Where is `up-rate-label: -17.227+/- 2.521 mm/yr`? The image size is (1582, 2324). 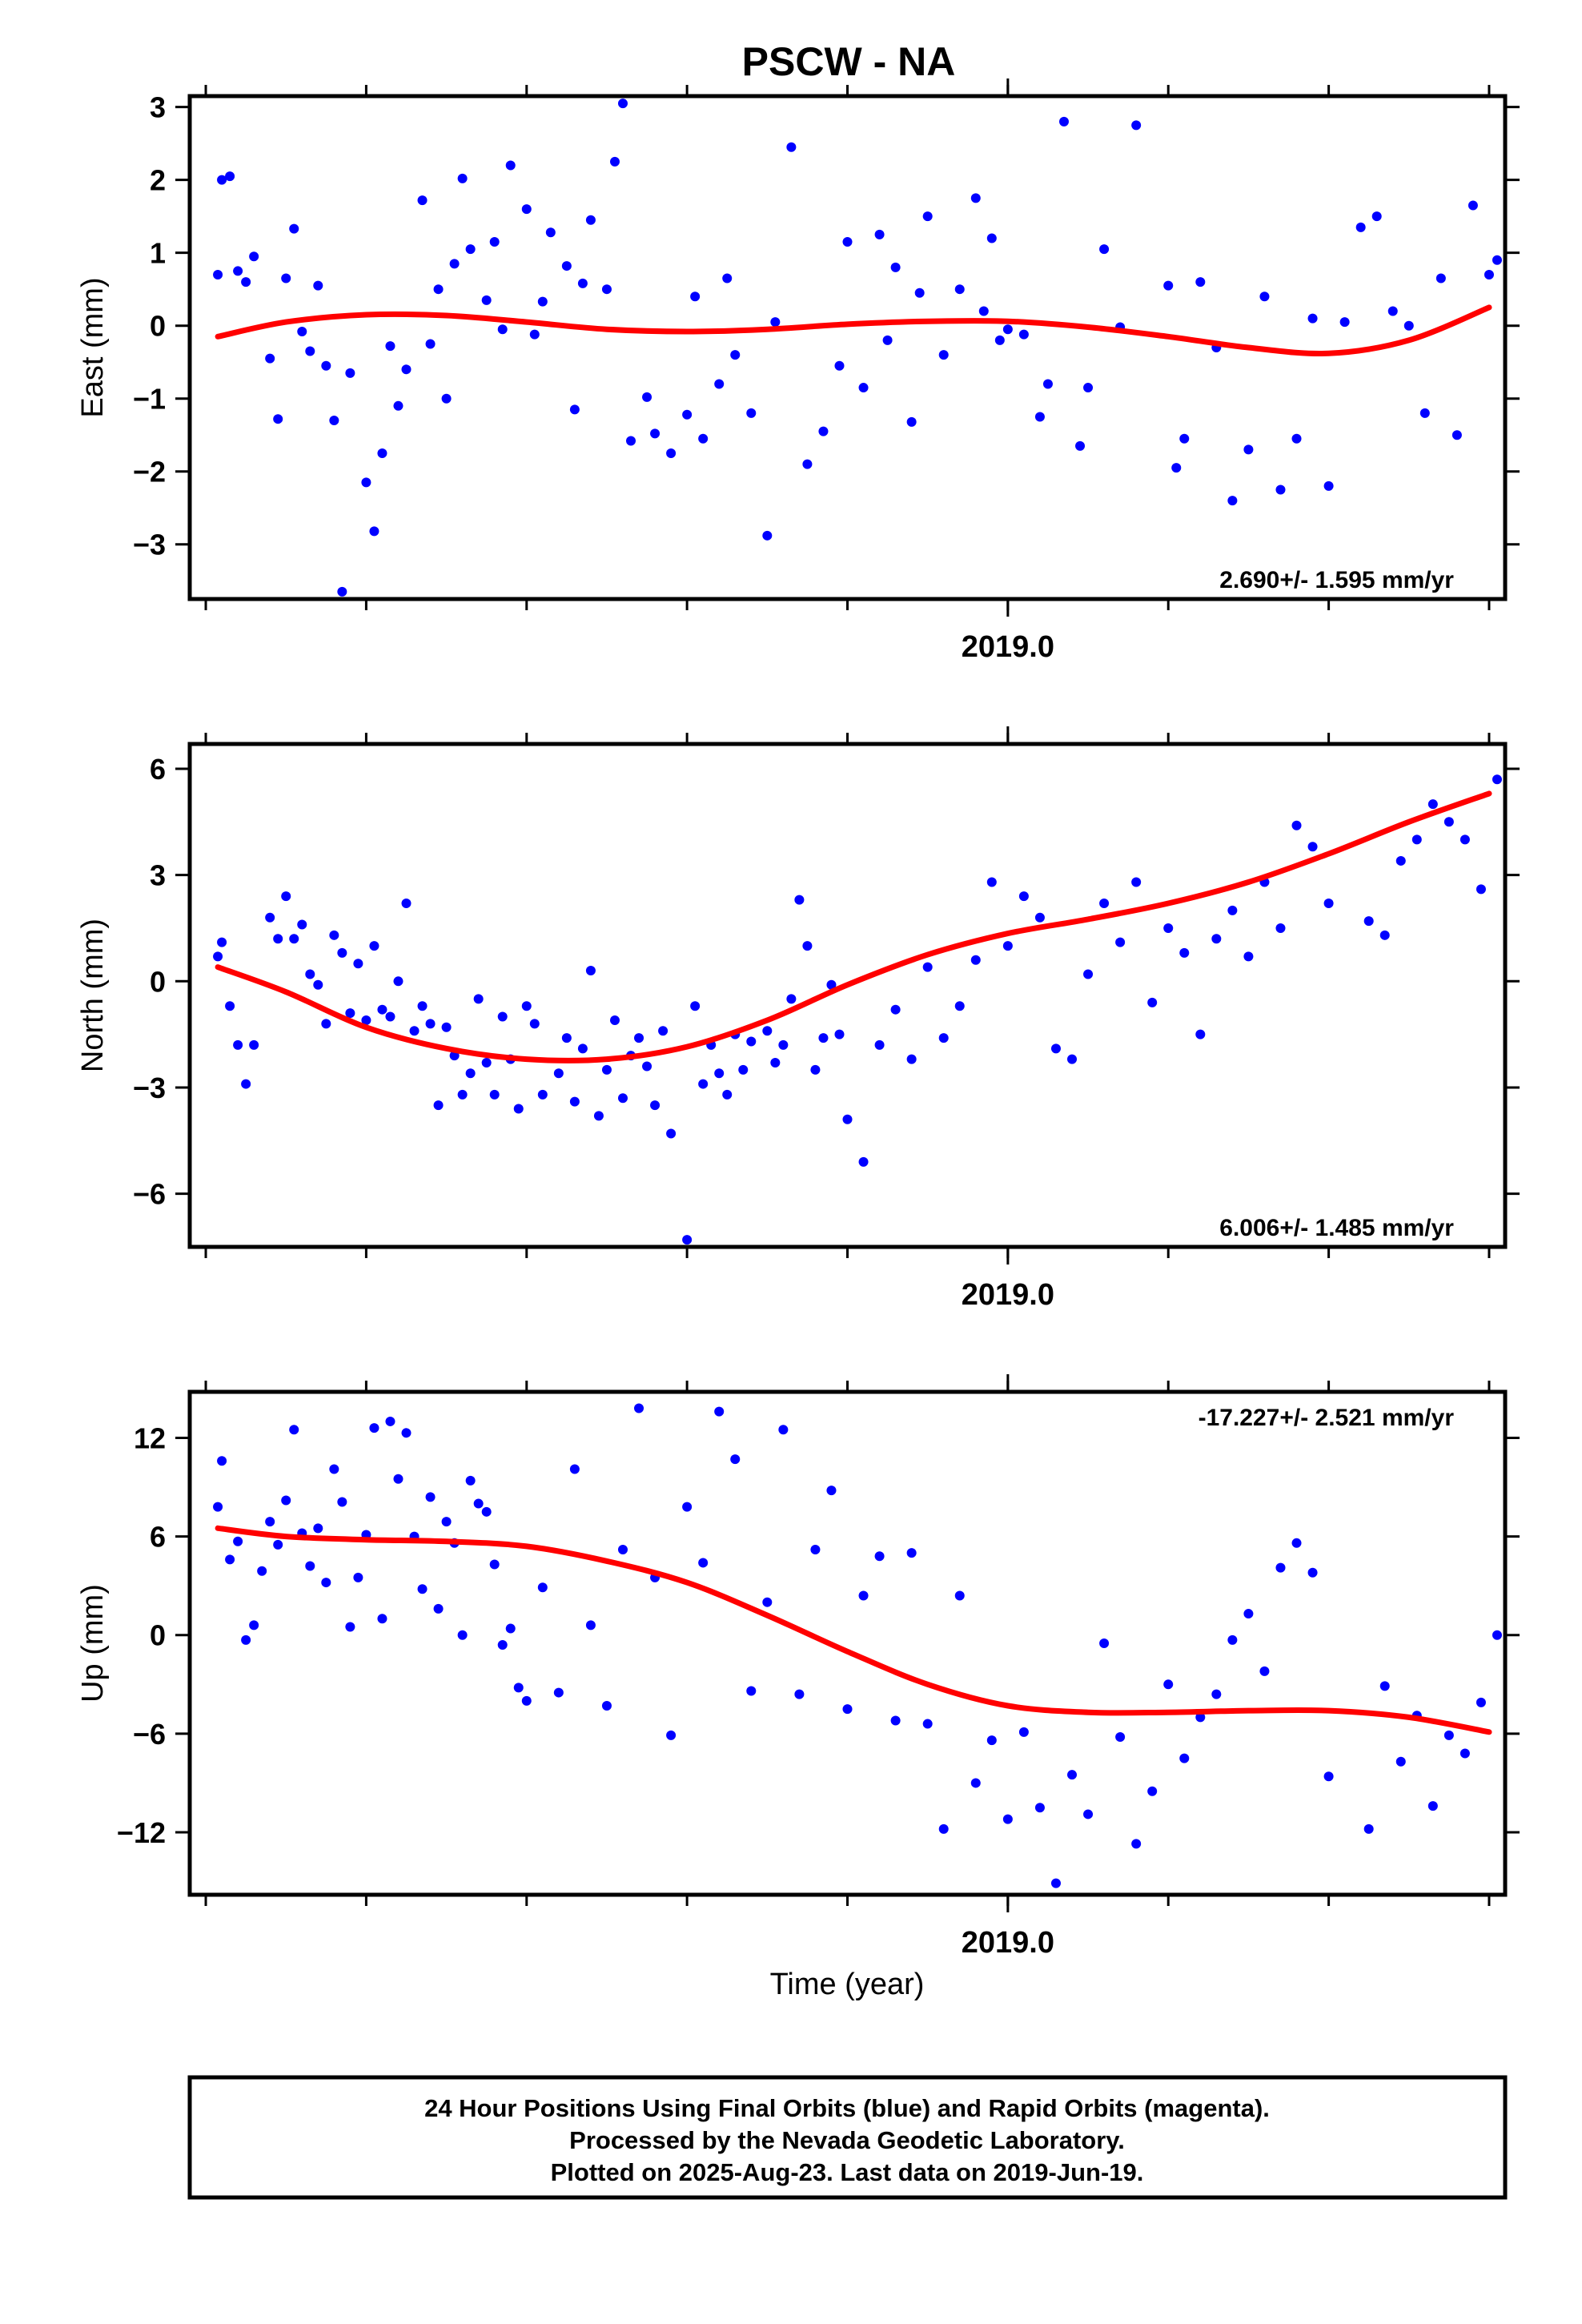 up-rate-label: -17.227+/- 2.521 mm/yr is located at coordinates (1327, 1418).